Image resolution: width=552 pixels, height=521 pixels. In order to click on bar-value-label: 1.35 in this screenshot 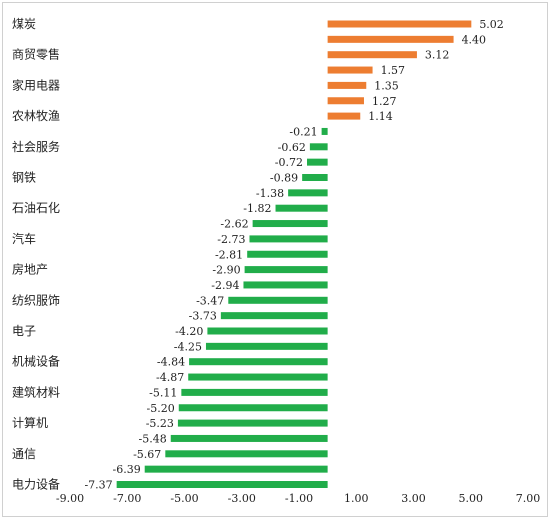, I will do `click(386, 85)`.